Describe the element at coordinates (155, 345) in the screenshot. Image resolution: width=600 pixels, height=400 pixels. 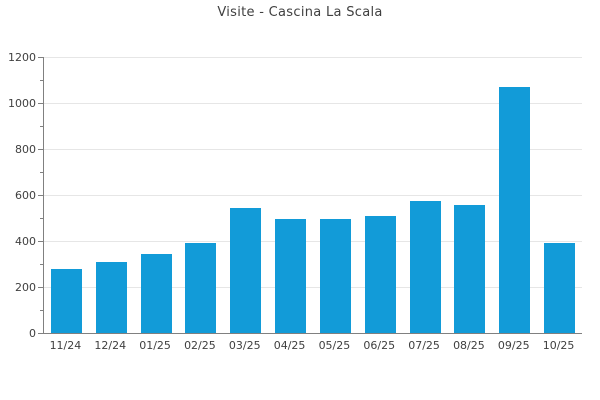
I see `x-tick-label: 01/25` at that location.